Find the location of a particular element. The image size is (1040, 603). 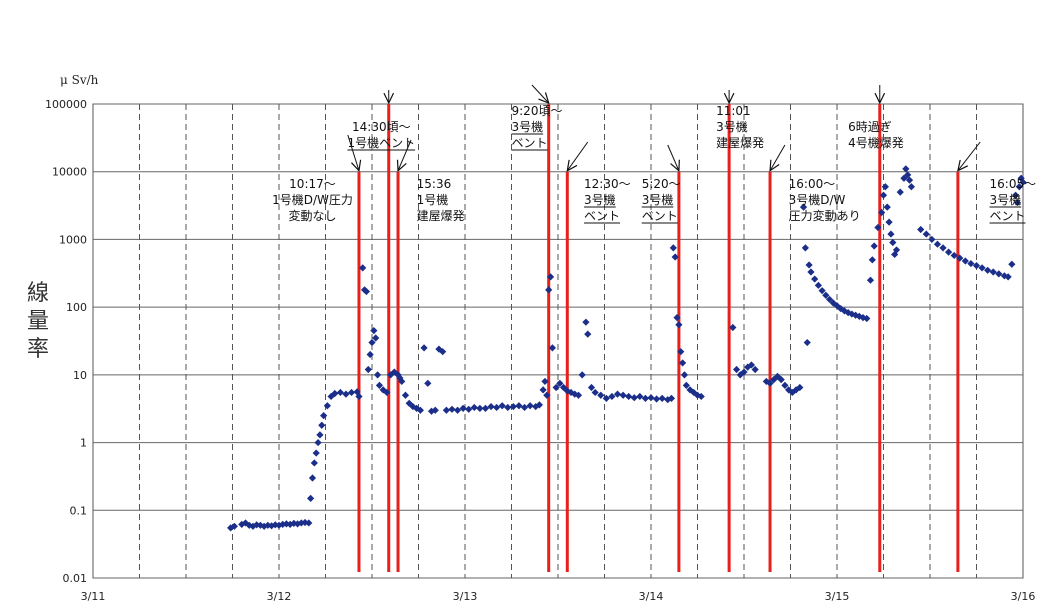

annotation-text: 1号機 is located at coordinates (433, 199).